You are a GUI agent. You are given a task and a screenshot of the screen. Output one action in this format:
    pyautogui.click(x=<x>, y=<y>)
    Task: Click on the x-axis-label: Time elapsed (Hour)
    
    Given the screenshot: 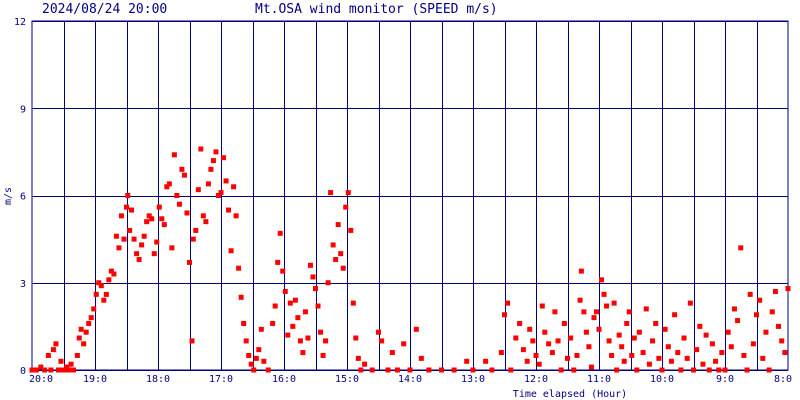 What is the action you would take?
    pyautogui.click(x=570, y=394)
    